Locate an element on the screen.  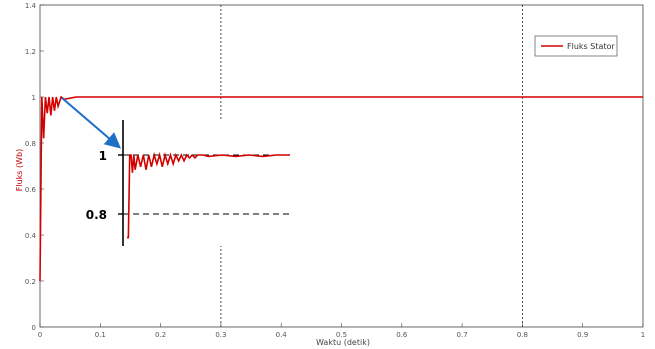
x-tick-label: 0.8 is located at coordinates (522, 335).